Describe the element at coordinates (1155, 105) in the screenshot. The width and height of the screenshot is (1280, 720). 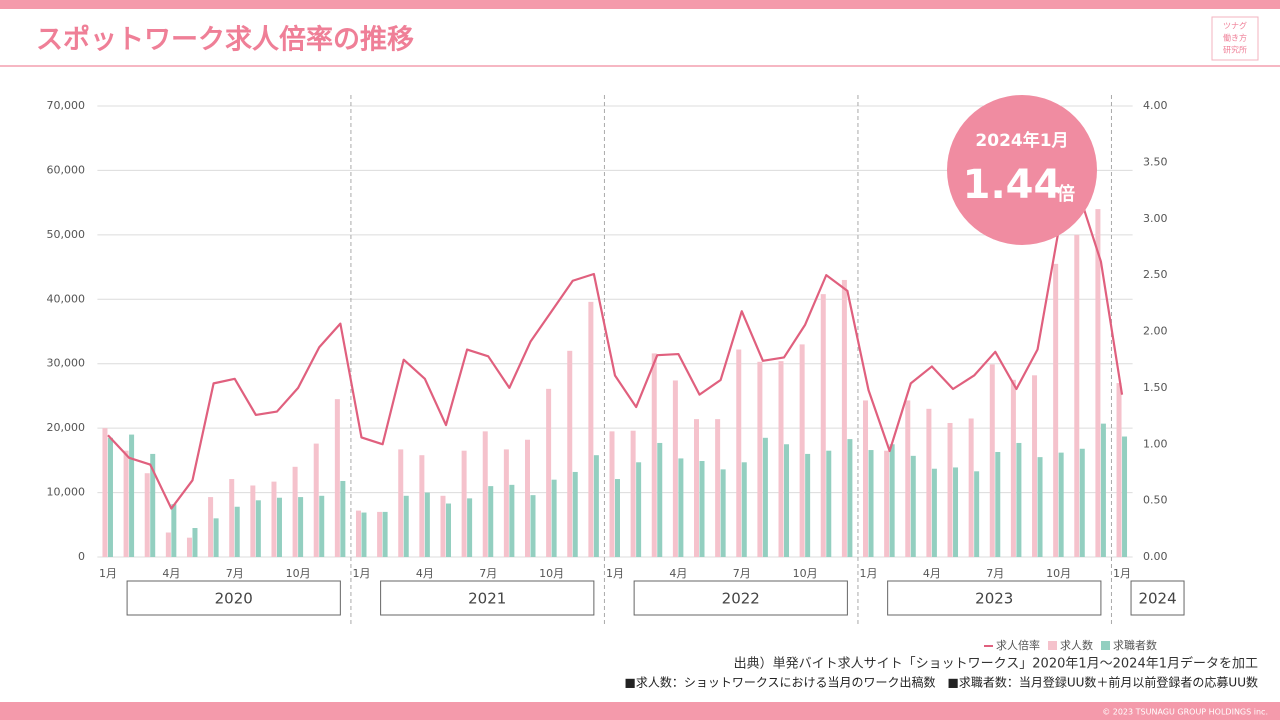
I see `y2-tick-label: 4.00` at that location.